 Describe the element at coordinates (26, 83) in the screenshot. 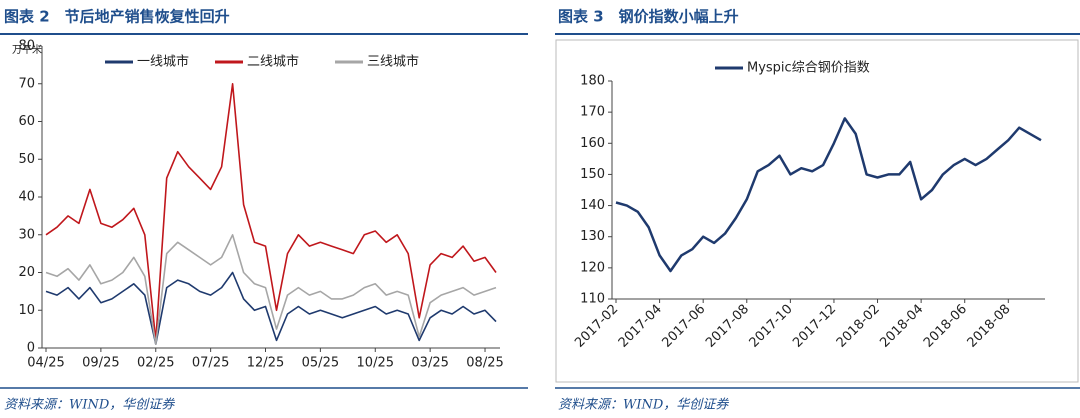

I see `y-tick-label: 70` at that location.